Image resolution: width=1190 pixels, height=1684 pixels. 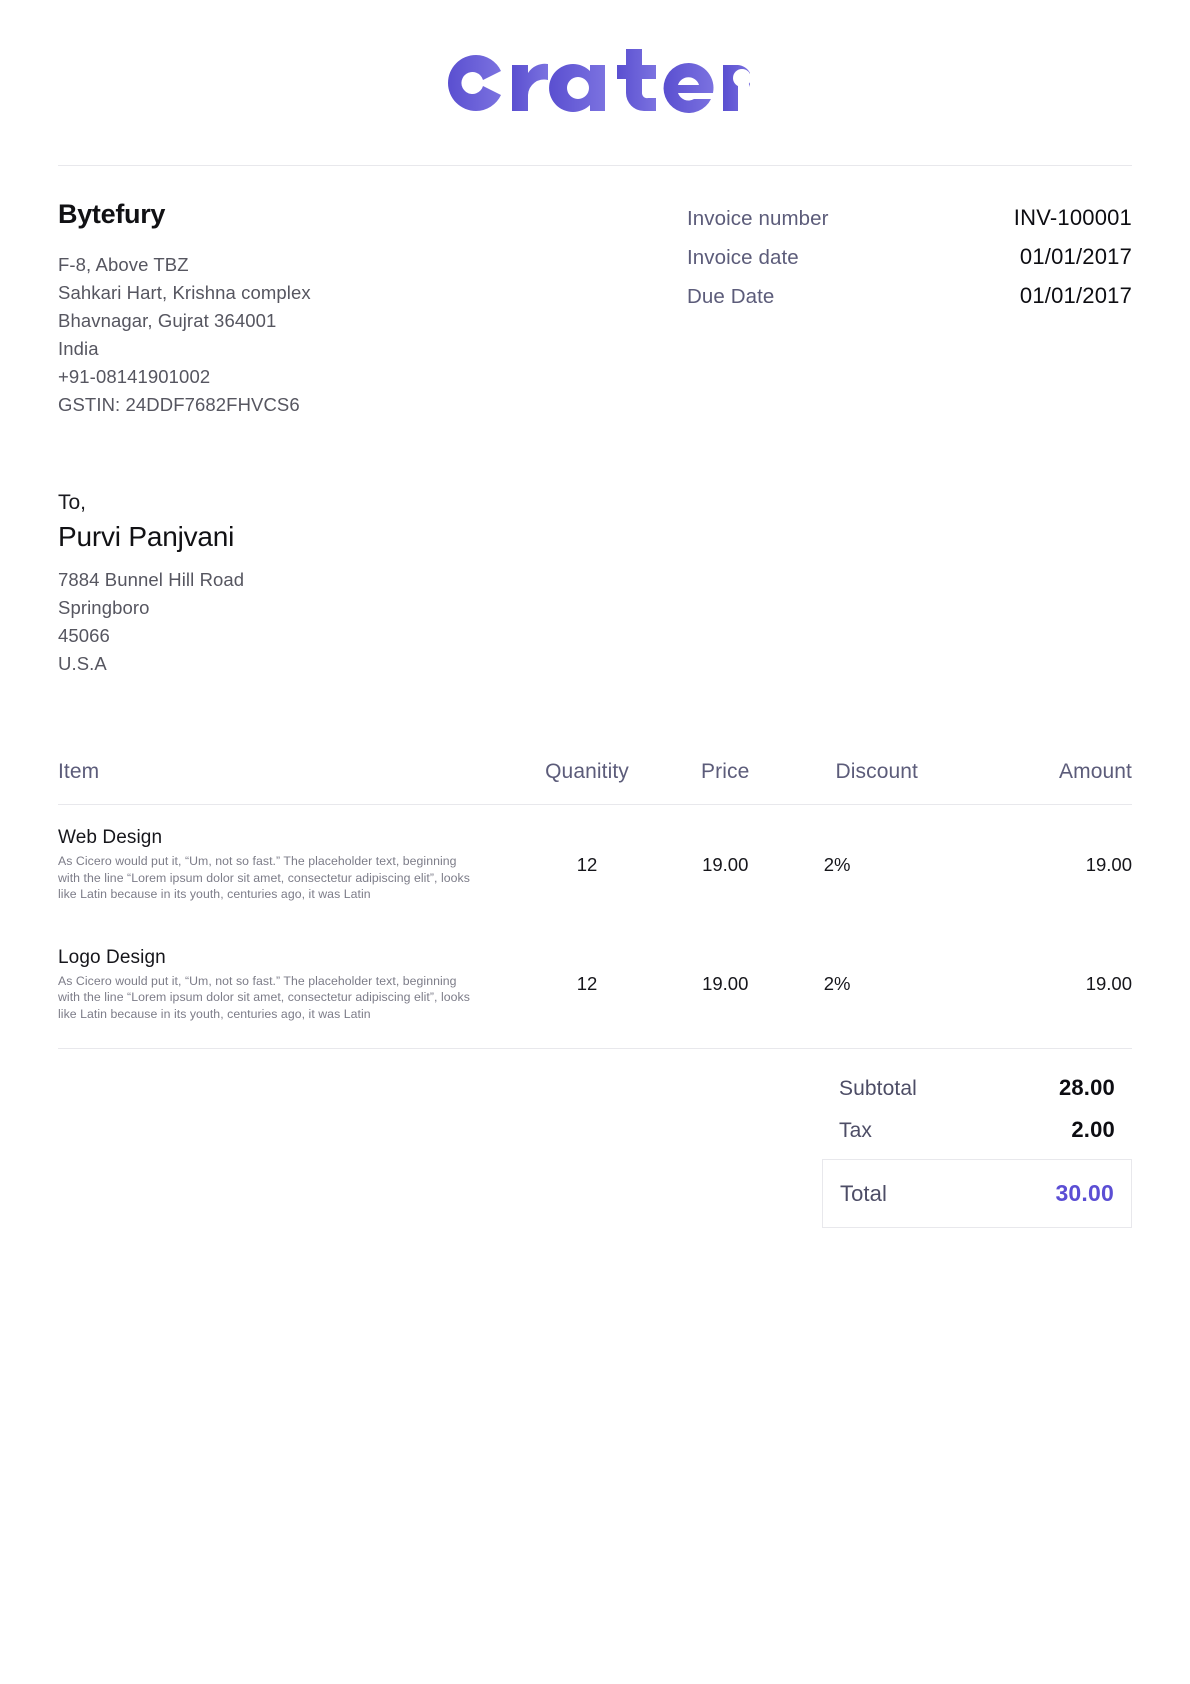 I want to click on brand-logo-area, so click(x=595, y=82).